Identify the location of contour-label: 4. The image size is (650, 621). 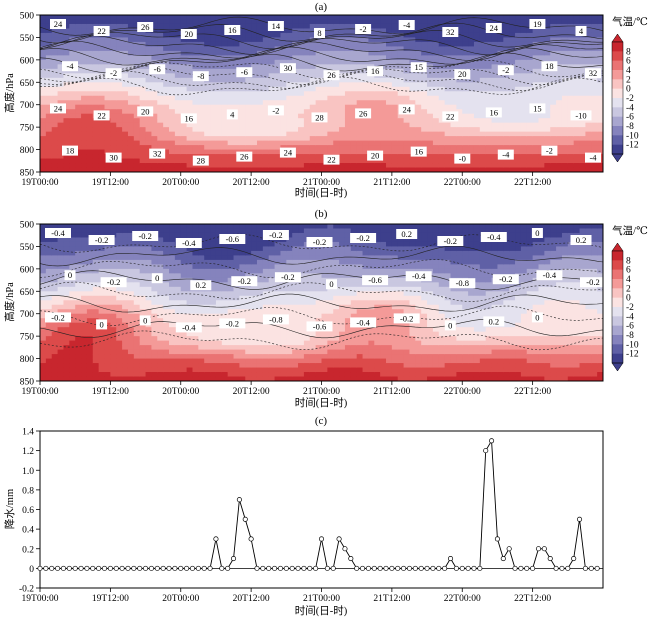
(232, 114).